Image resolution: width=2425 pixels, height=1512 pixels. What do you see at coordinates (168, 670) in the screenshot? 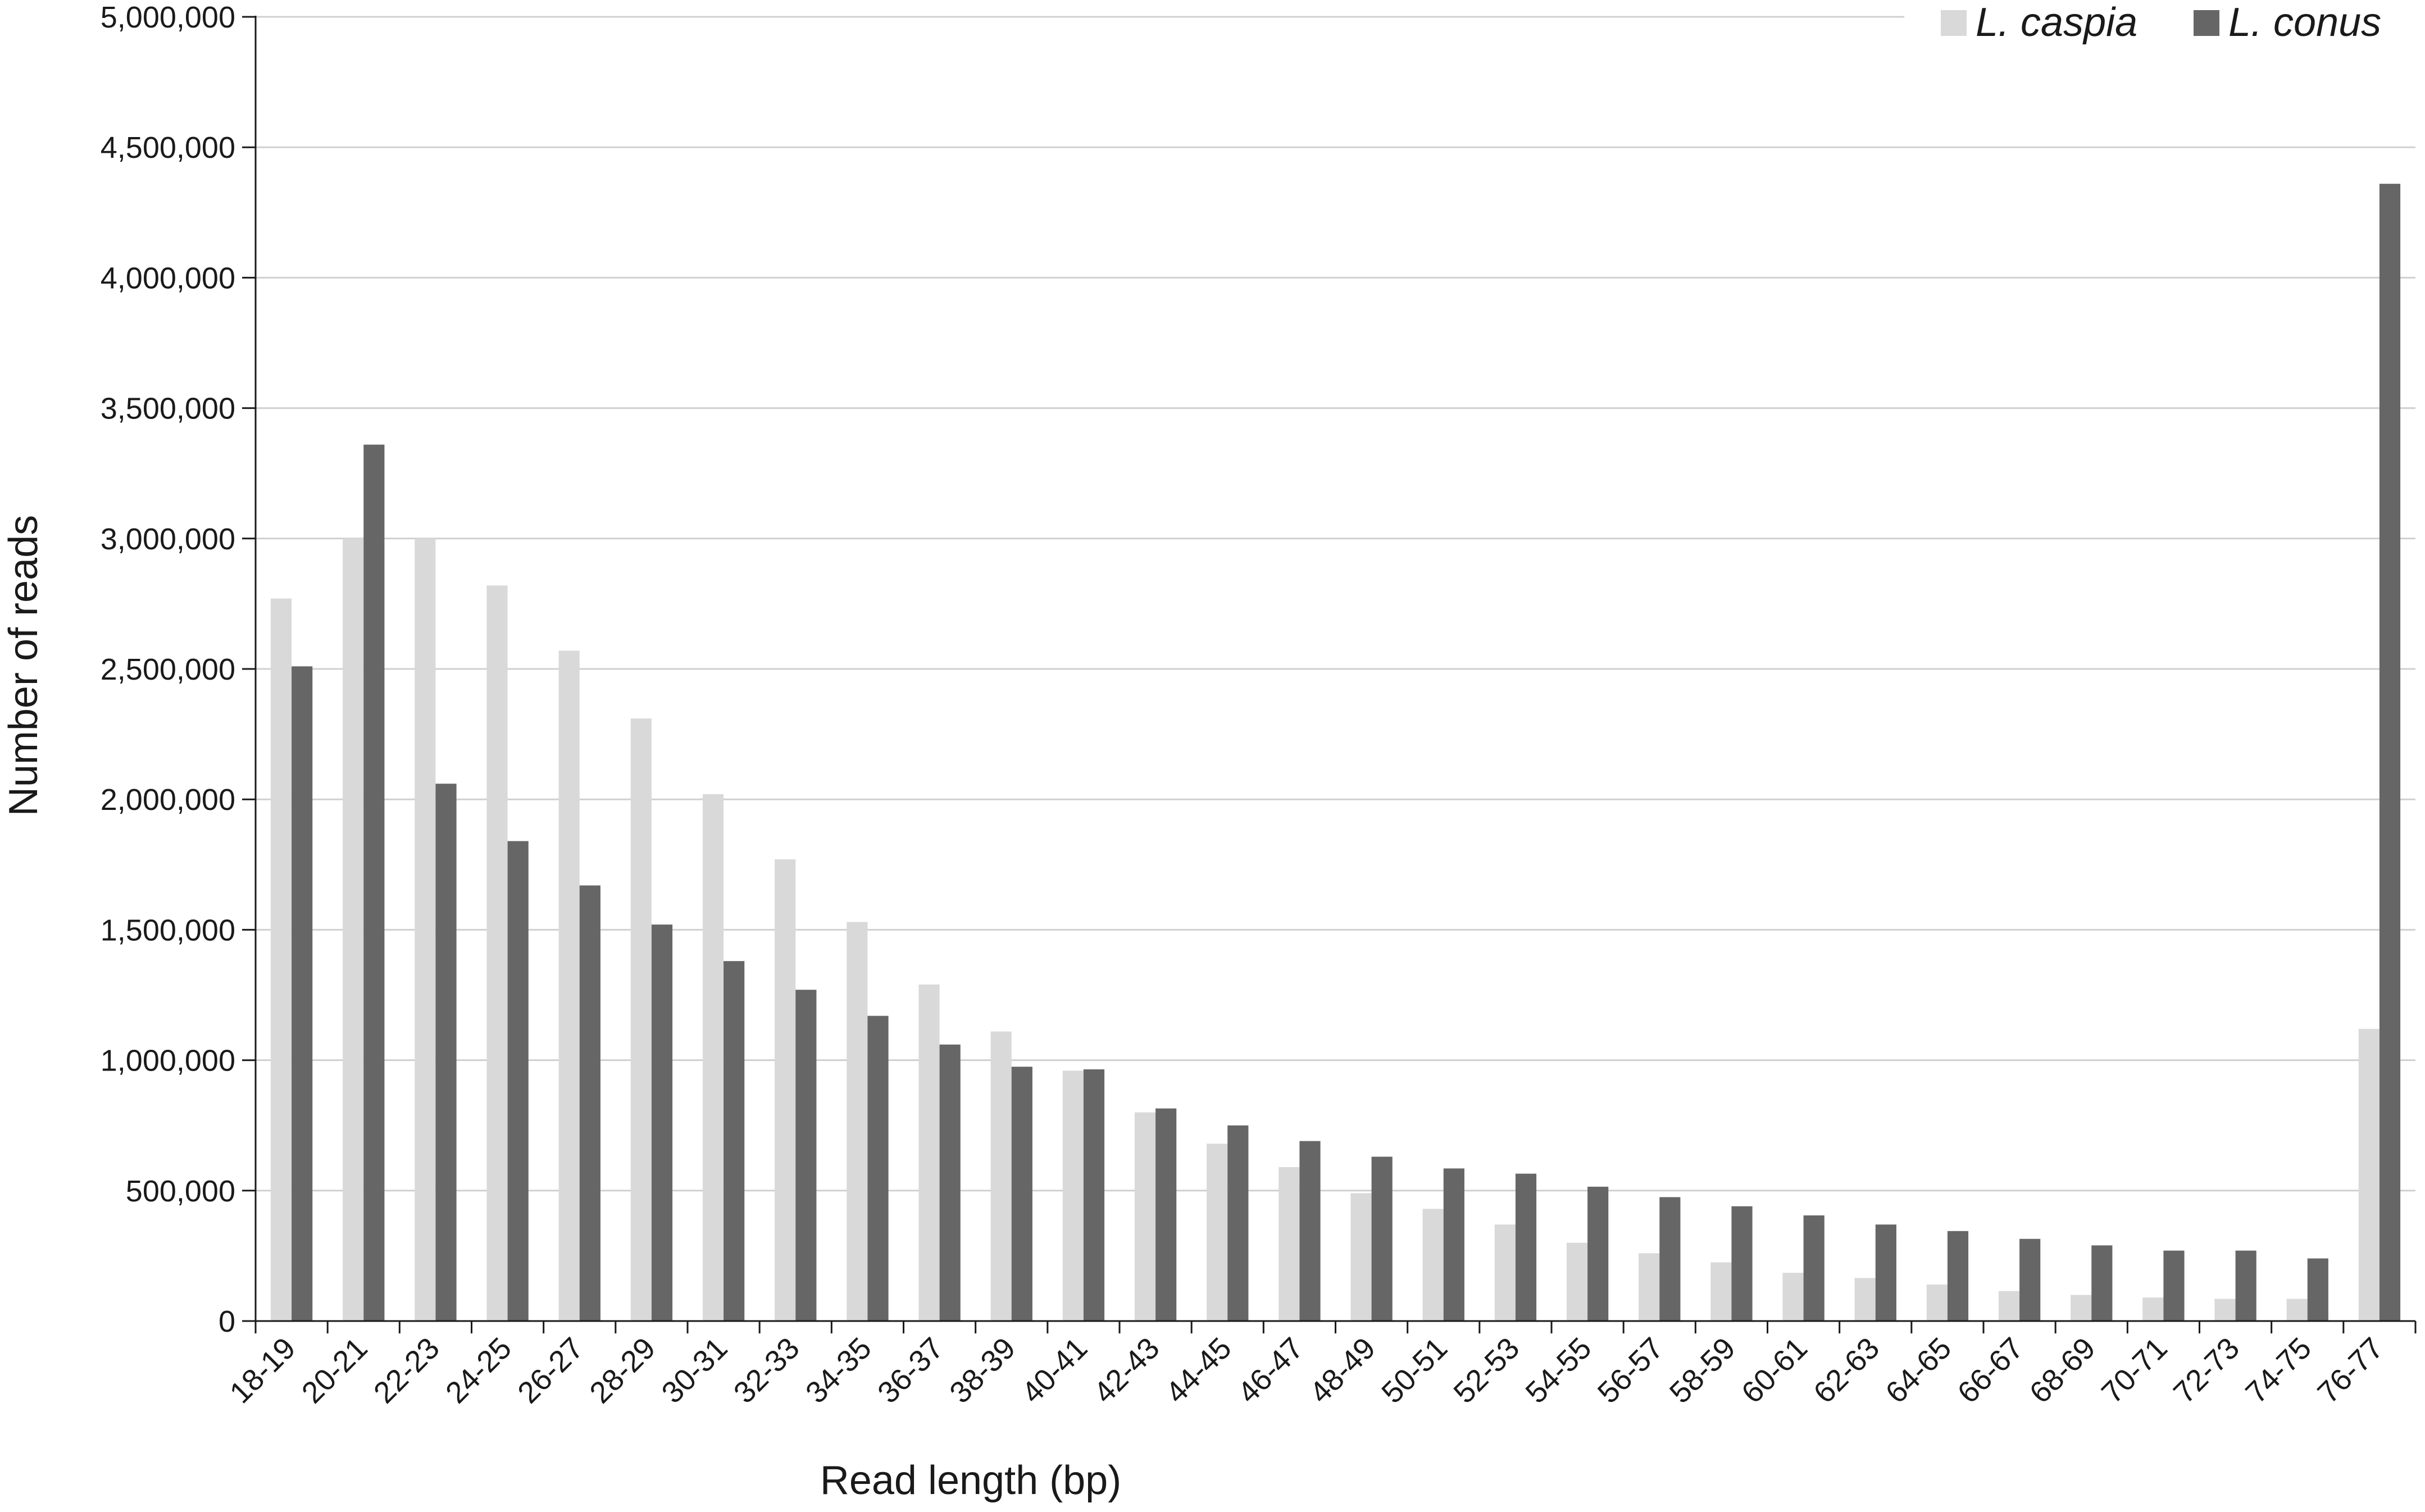
I see `y-tick-label: 2,500,000` at bounding box center [168, 670].